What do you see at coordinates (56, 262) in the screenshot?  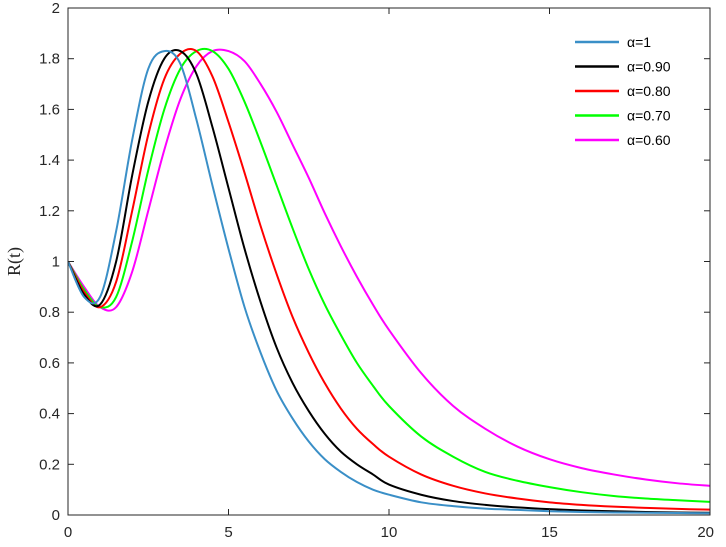 I see `y-tick-label: 1` at bounding box center [56, 262].